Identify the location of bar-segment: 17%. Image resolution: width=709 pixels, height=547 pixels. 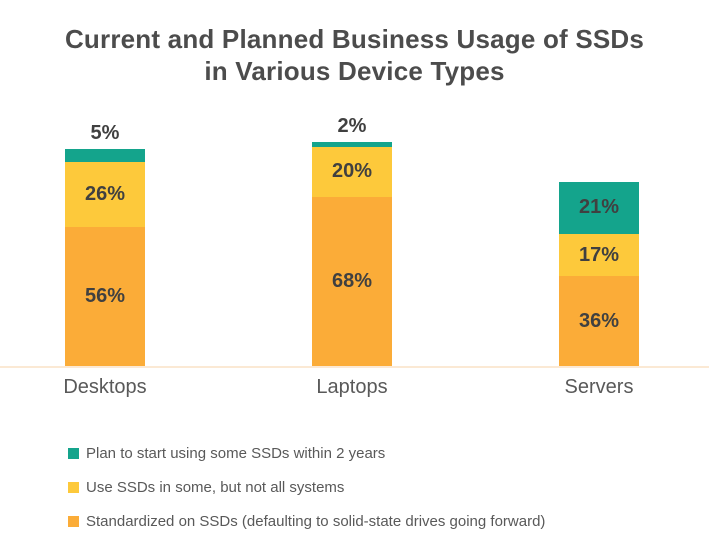
(599, 255).